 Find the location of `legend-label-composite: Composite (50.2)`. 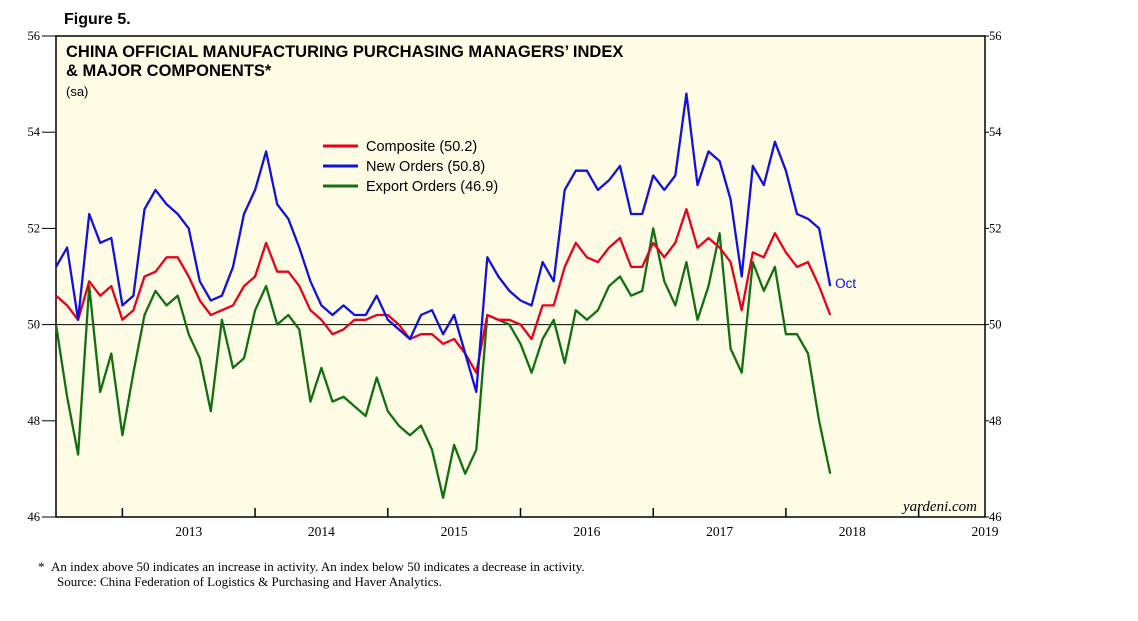

legend-label-composite: Composite (50.2) is located at coordinates (421, 147).